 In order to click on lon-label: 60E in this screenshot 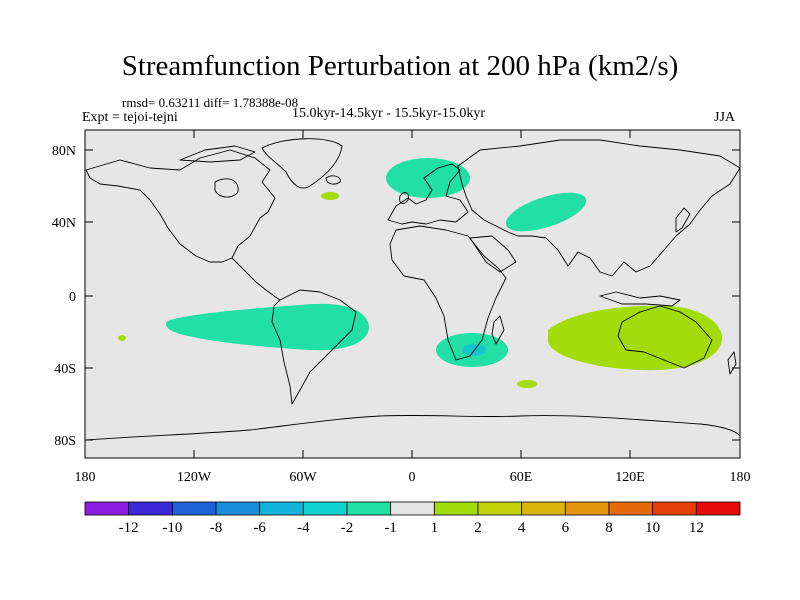, I will do `click(521, 477)`.